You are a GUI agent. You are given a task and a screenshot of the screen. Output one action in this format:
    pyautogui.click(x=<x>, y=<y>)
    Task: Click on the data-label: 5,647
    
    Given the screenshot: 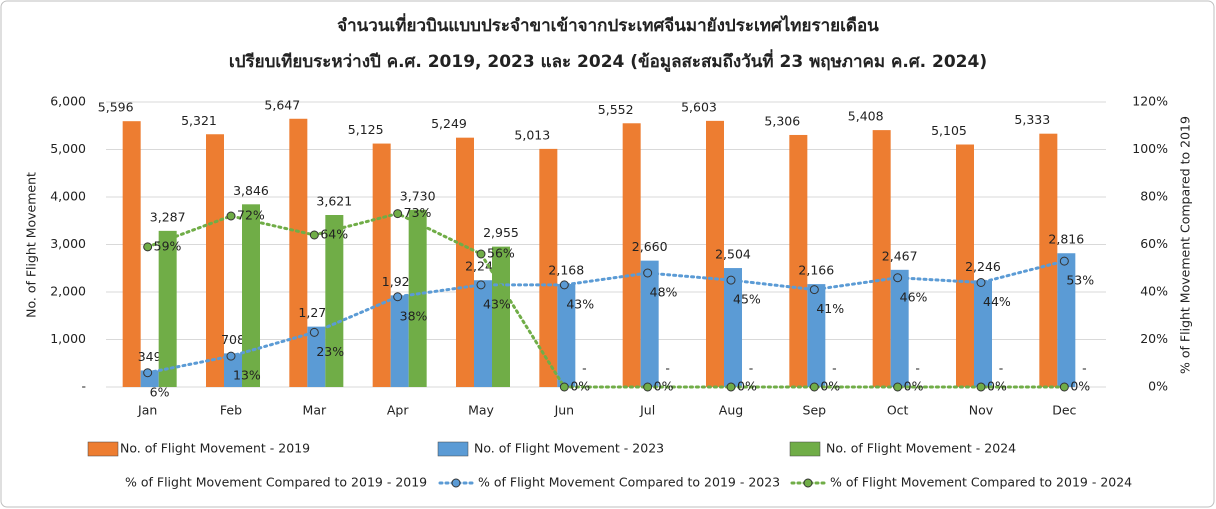 What is the action you would take?
    pyautogui.click(x=282, y=104)
    